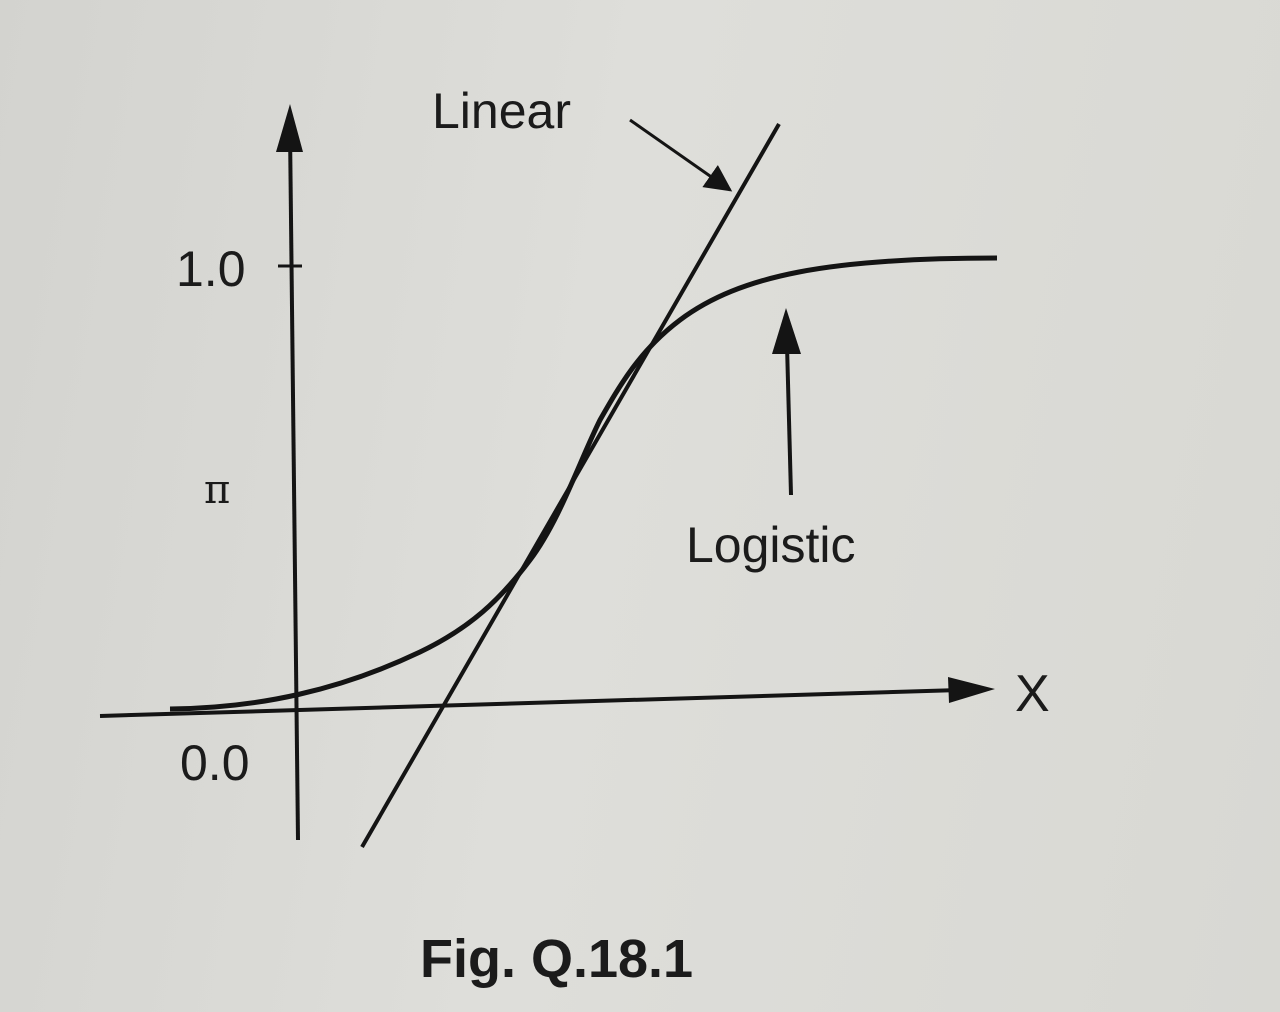  Describe the element at coordinates (681, 155) in the screenshot. I see `linear-pointer-arrow` at that location.